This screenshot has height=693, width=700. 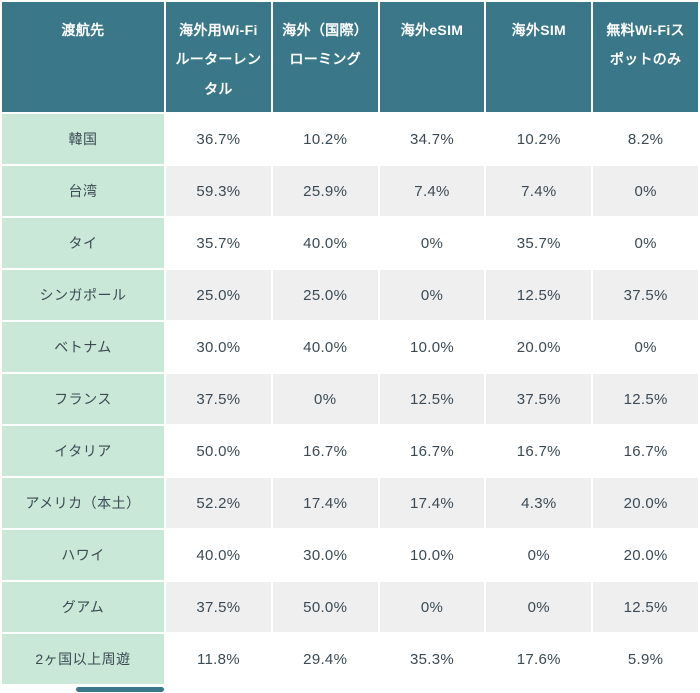 I want to click on value-cell: 29.4%, so click(x=325, y=659).